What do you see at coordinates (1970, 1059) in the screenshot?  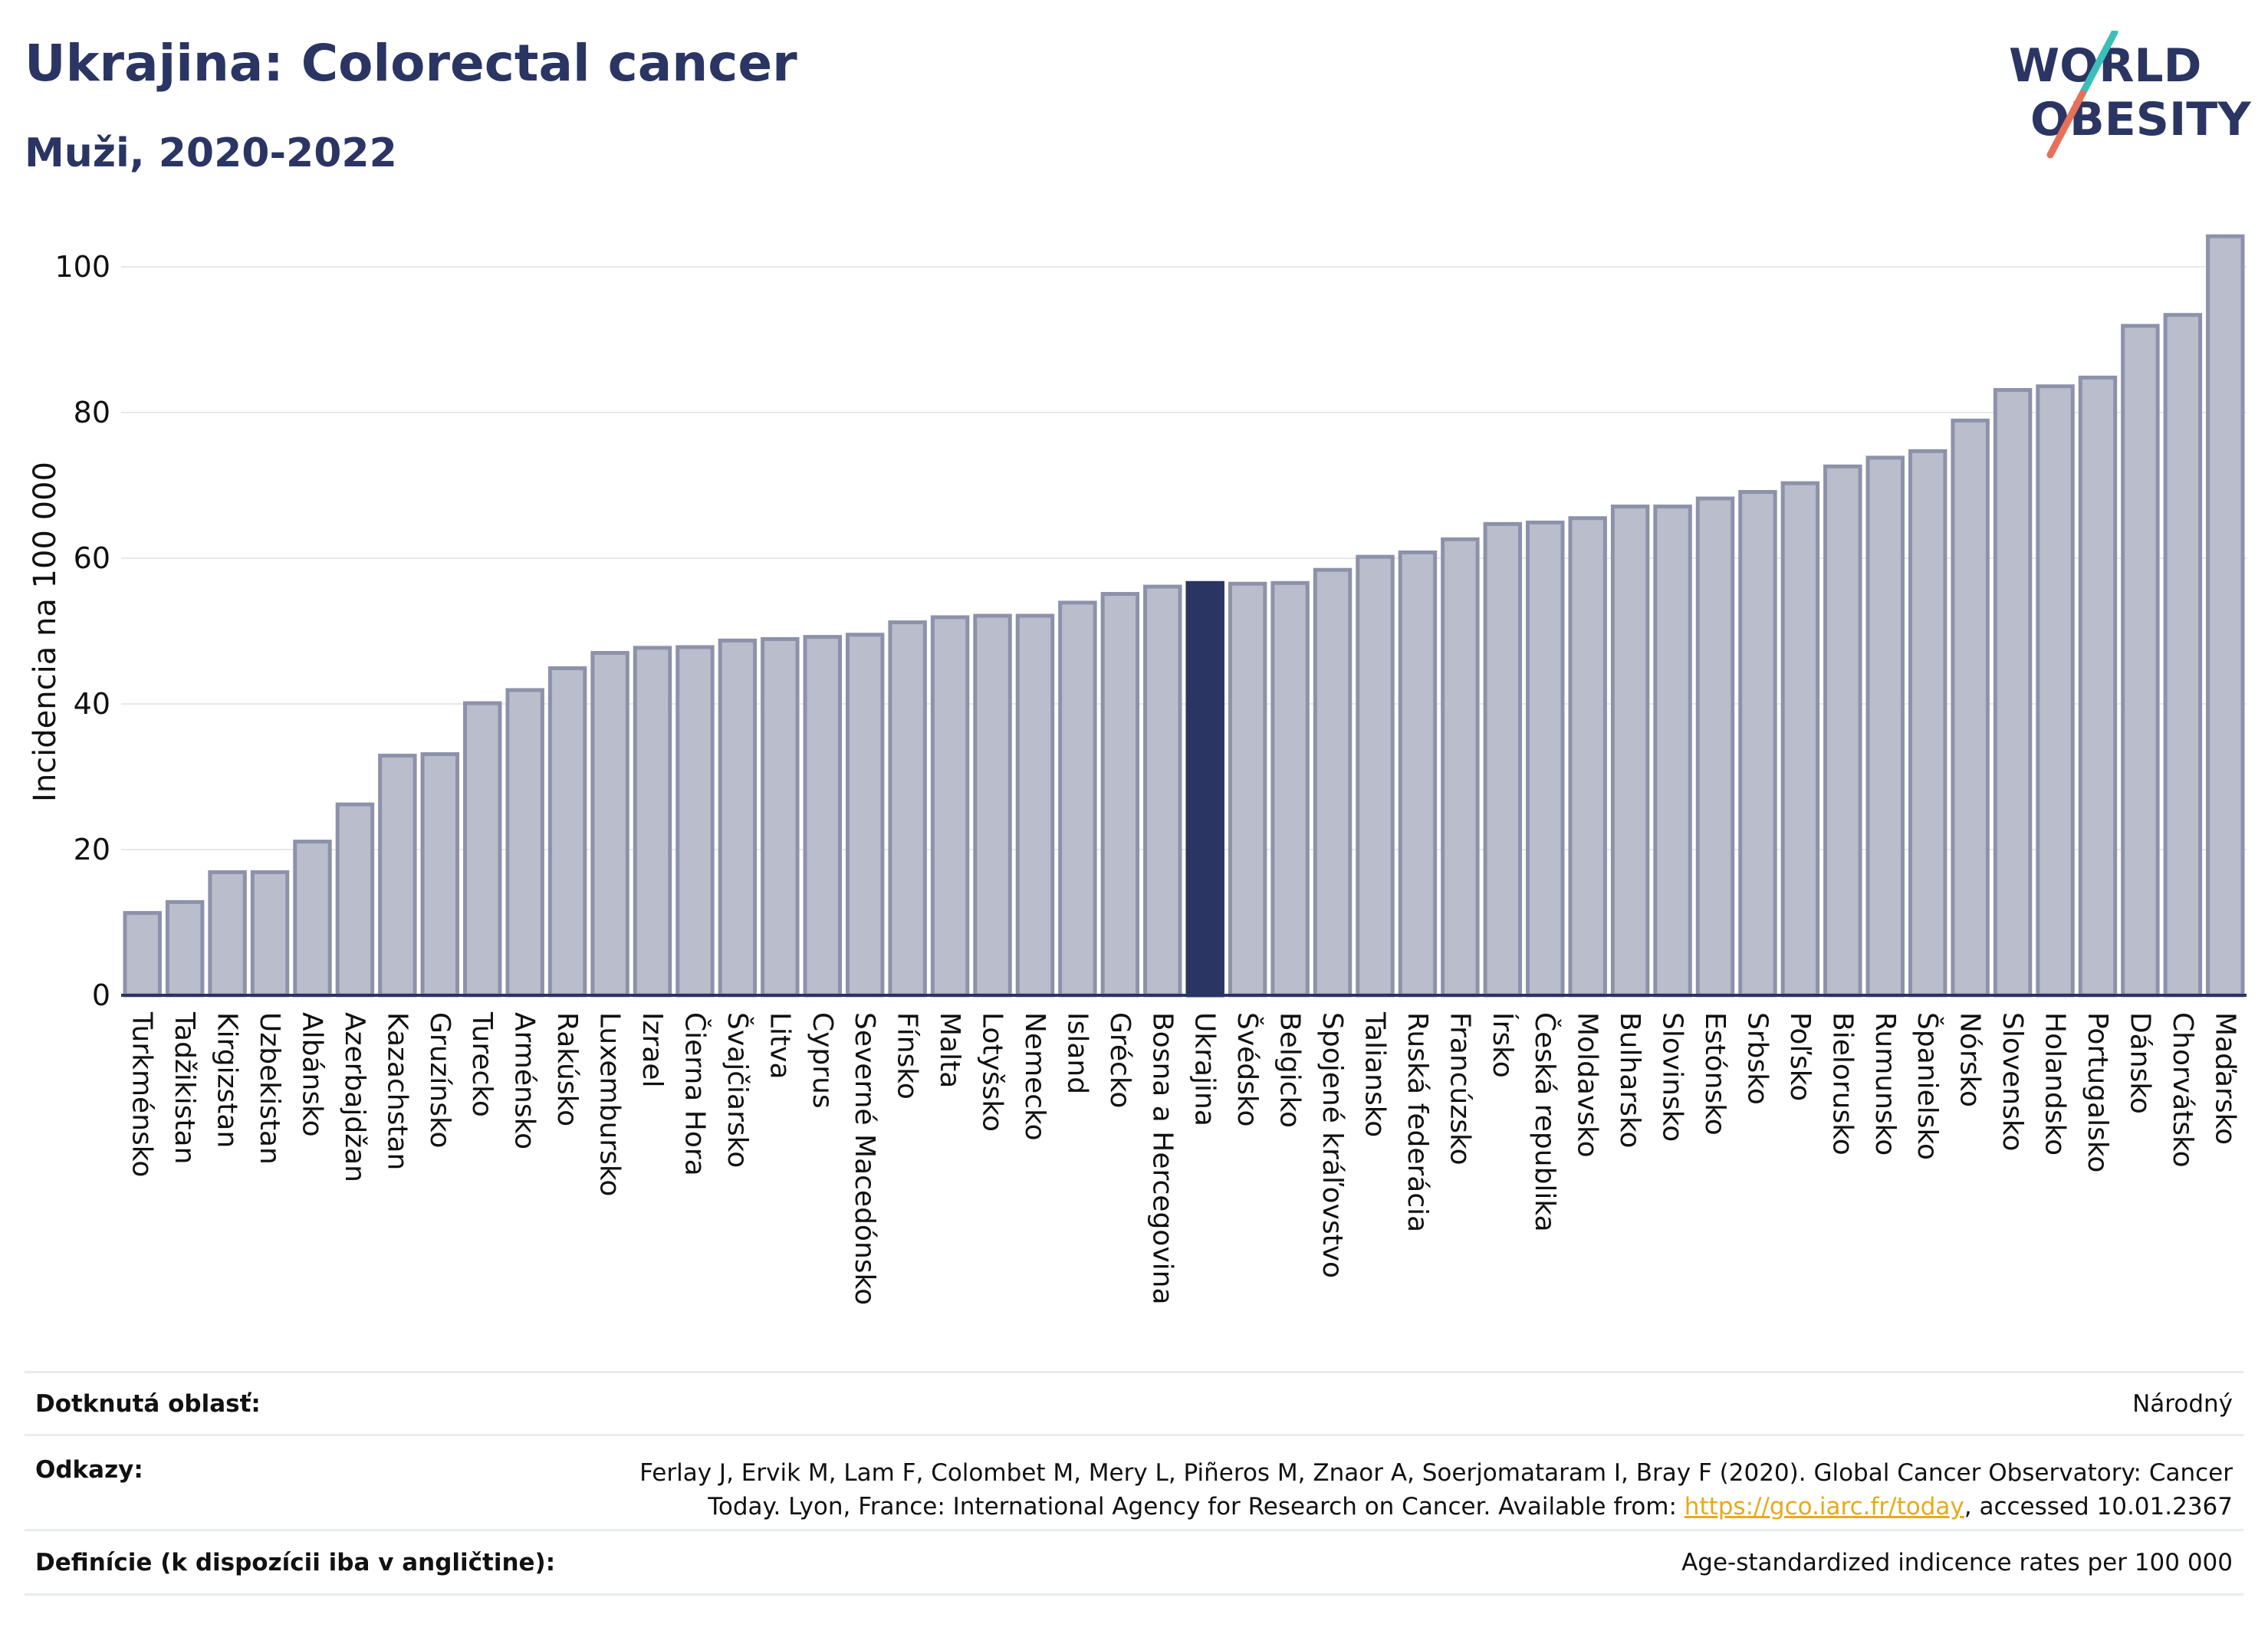 I see `x-tick-label: Nórsko` at bounding box center [1970, 1059].